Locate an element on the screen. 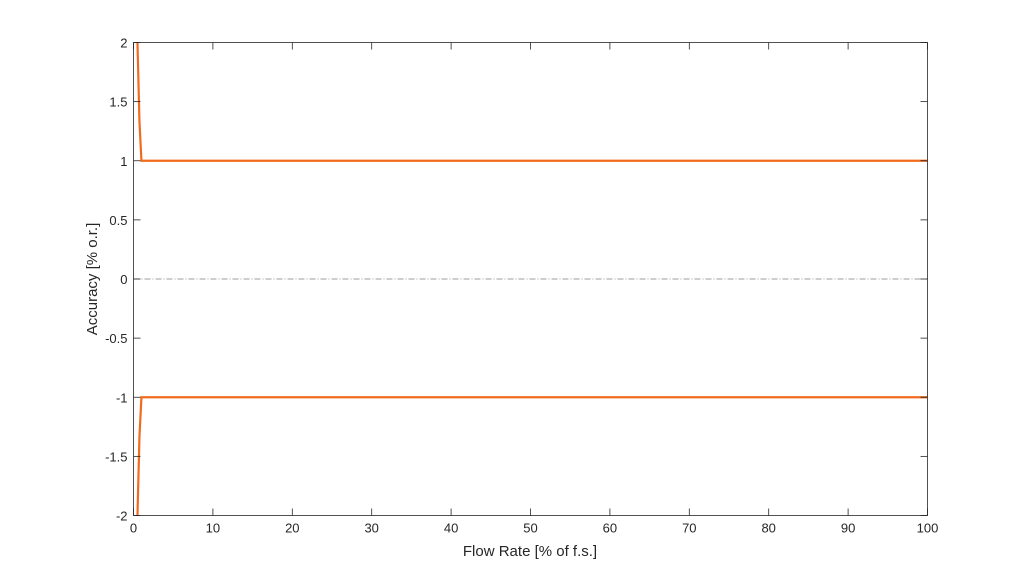 This screenshot has width=1024, height=583. x-tick-label: 70 is located at coordinates (689, 528).